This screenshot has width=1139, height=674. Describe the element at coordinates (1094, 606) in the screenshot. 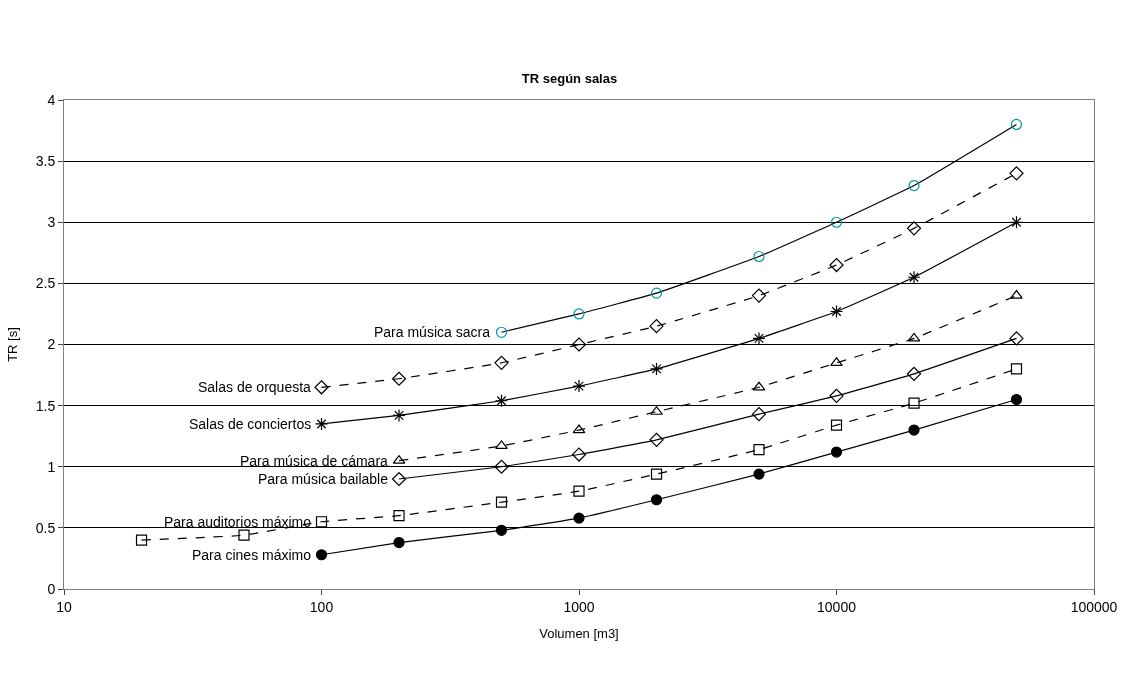

I see `x-tick-label: 100000` at that location.